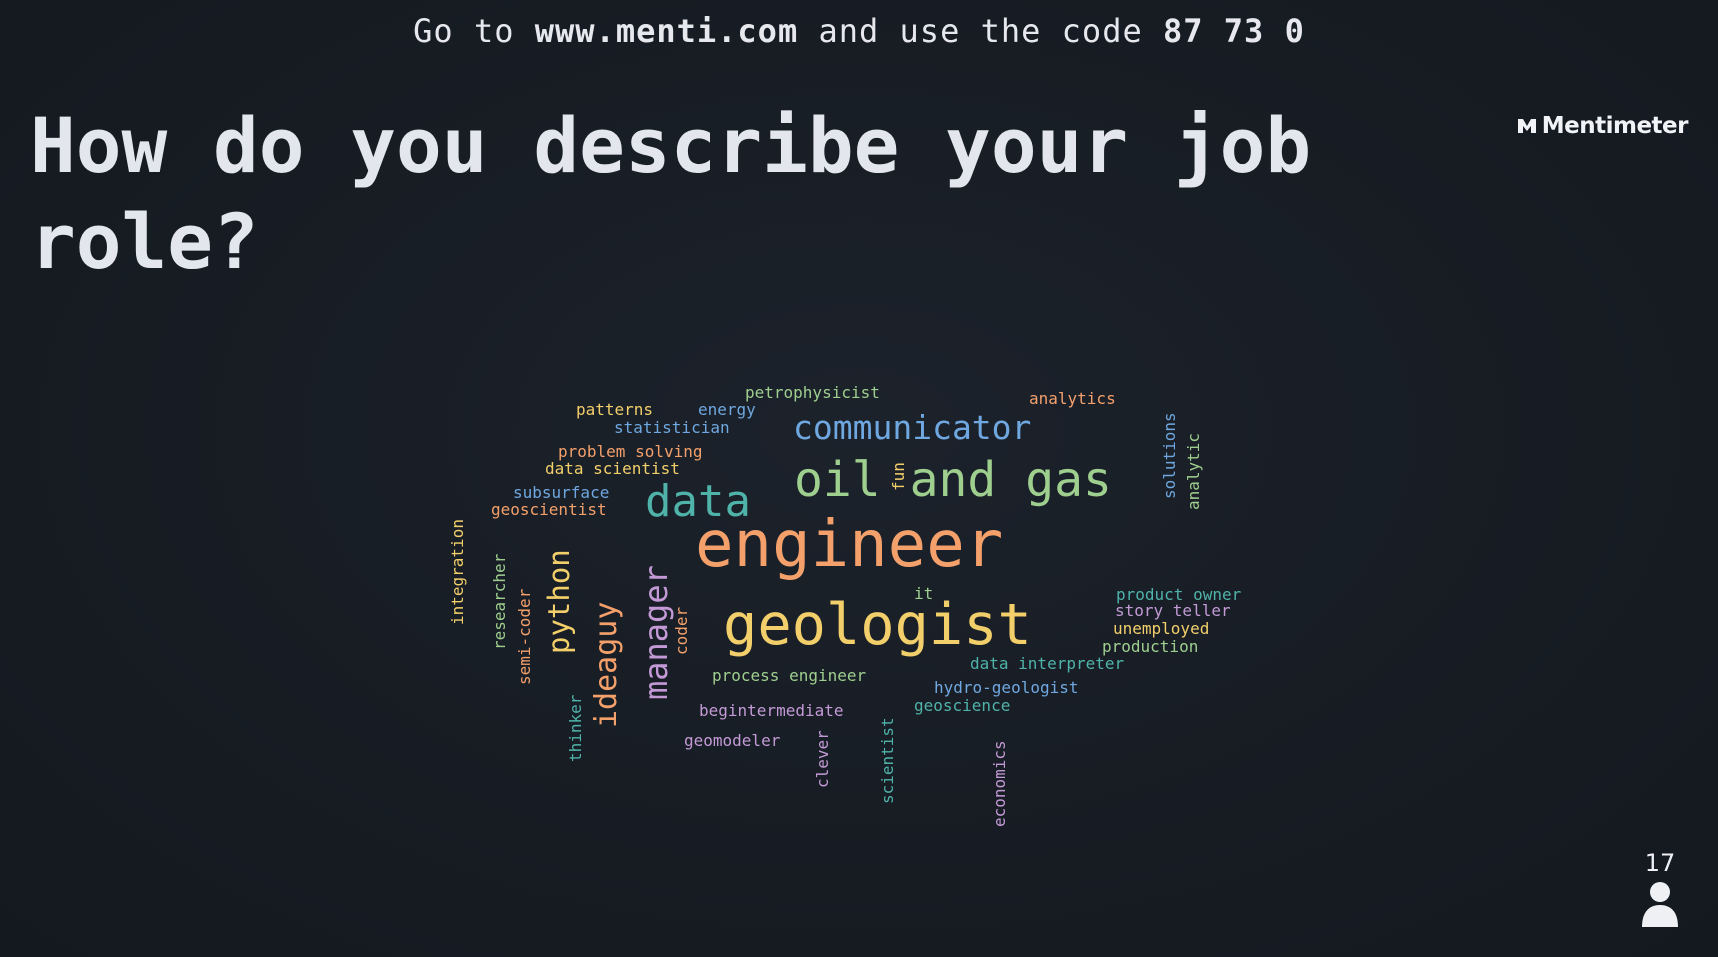 This screenshot has width=1718, height=957. Describe the element at coordinates (1179, 594) in the screenshot. I see `word-product-owner: product owner` at that location.